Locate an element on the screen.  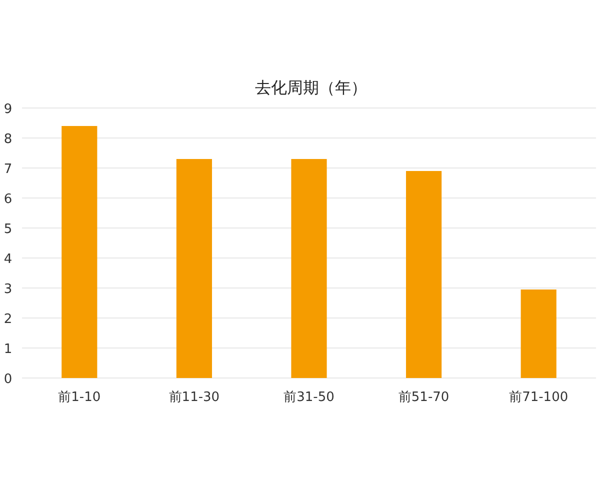
x-tick-label: 前71-100 is located at coordinates (538, 397).